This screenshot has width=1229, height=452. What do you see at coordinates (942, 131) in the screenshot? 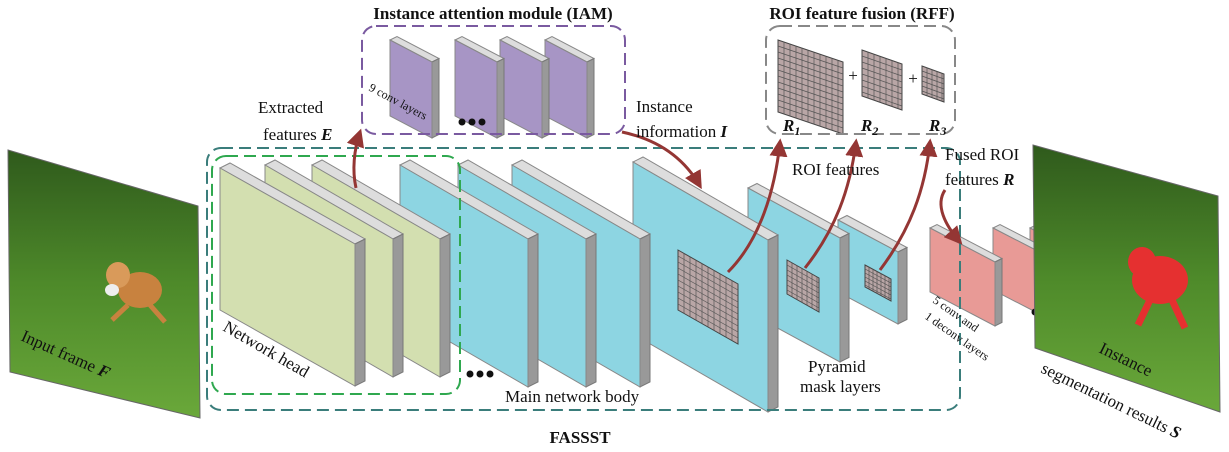
I see `subscript: 3` at bounding box center [942, 131].